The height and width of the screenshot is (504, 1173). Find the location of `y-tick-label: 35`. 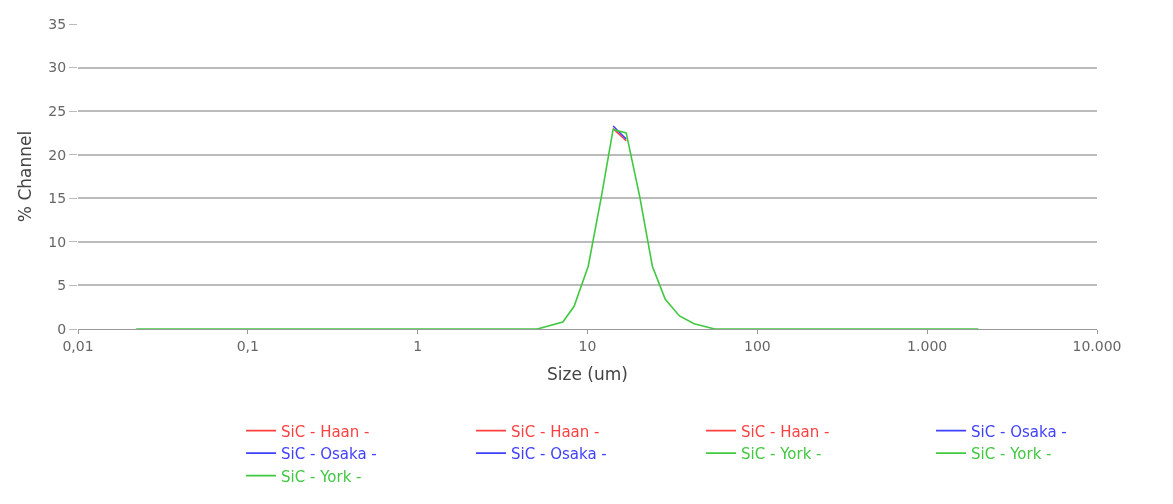

y-tick-label: 35 is located at coordinates (57, 23).